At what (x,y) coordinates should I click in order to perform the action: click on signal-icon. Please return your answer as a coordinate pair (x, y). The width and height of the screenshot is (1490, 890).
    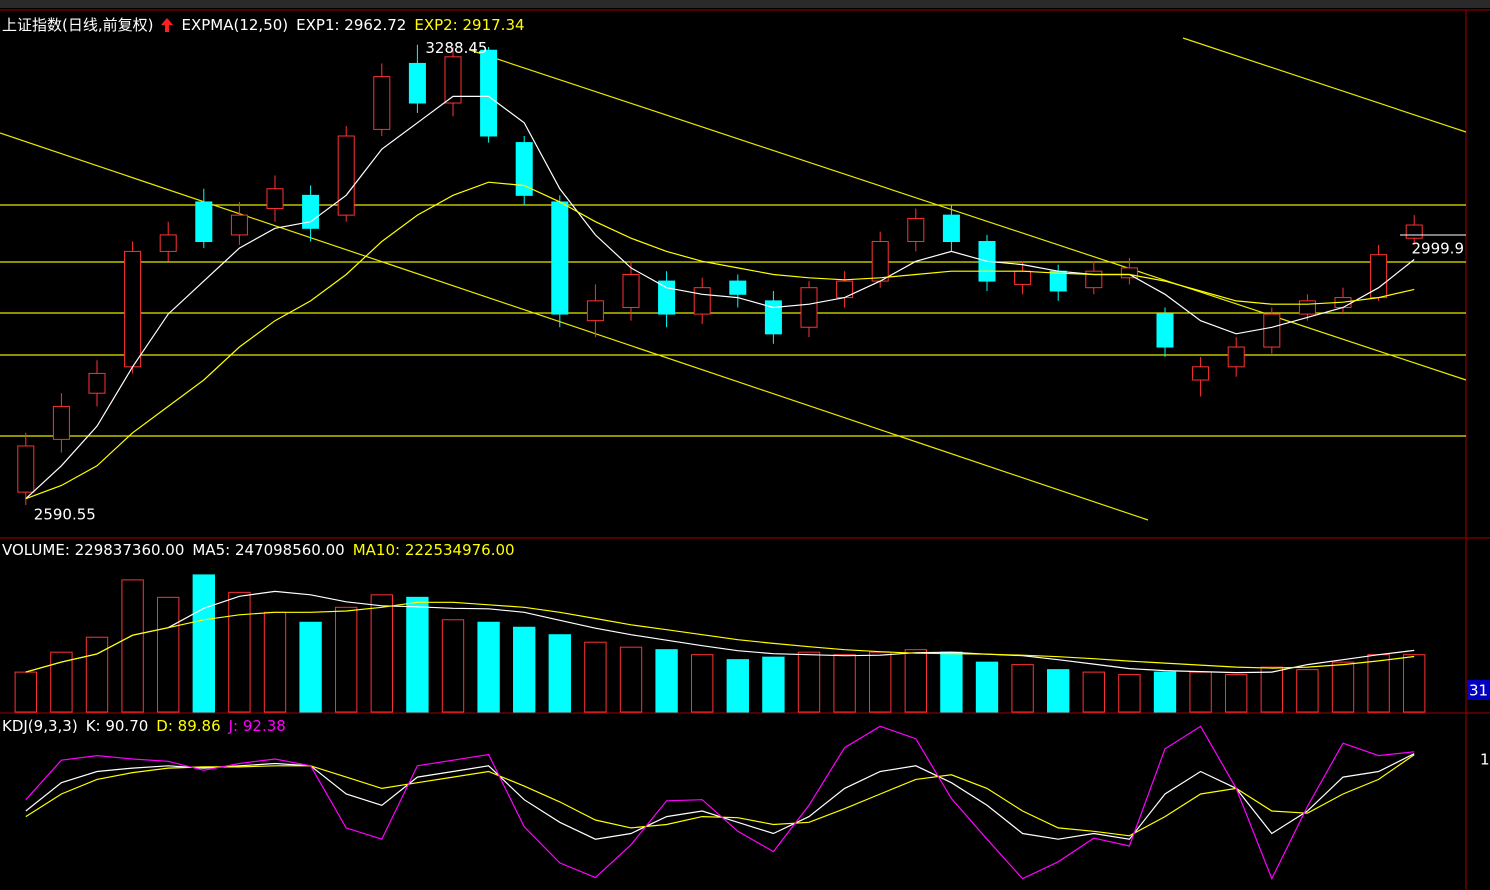
    Looking at the image, I should click on (167, 24).